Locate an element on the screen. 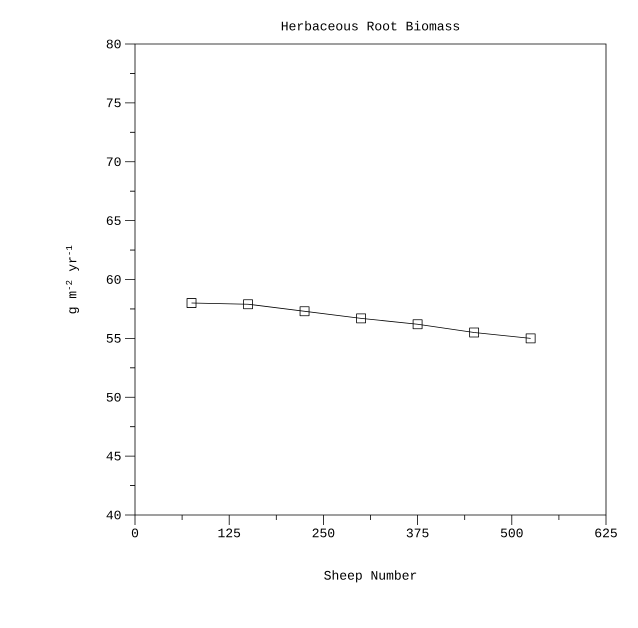  x-axis-title: Sheep Number is located at coordinates (370, 576).